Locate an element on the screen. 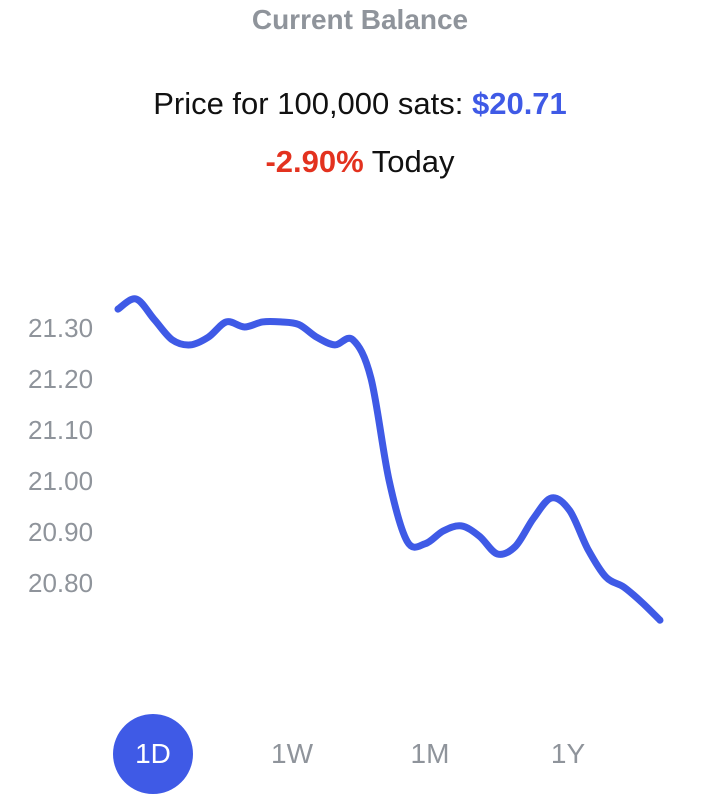 This screenshot has height=805, width=720. change-line: -2.90% Today is located at coordinates (360, 162).